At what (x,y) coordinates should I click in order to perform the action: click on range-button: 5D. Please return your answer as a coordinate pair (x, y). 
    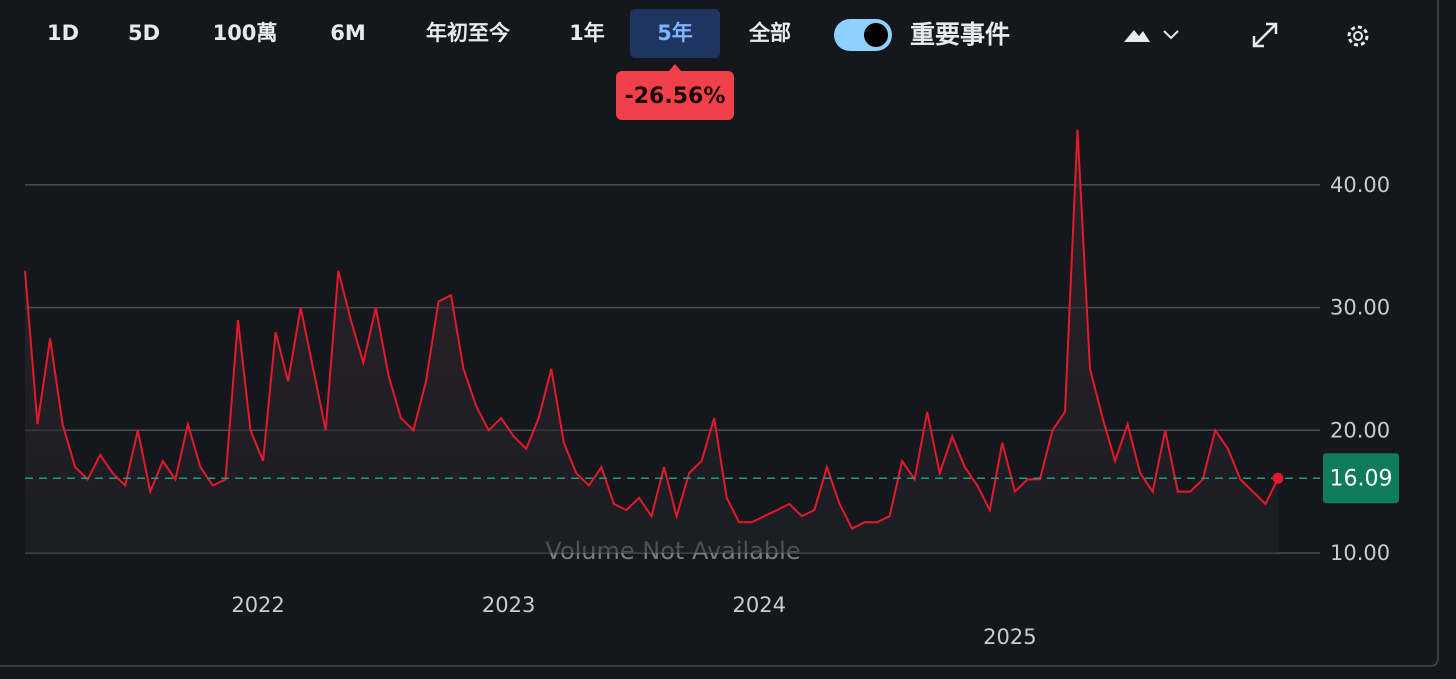
    Looking at the image, I should click on (144, 33).